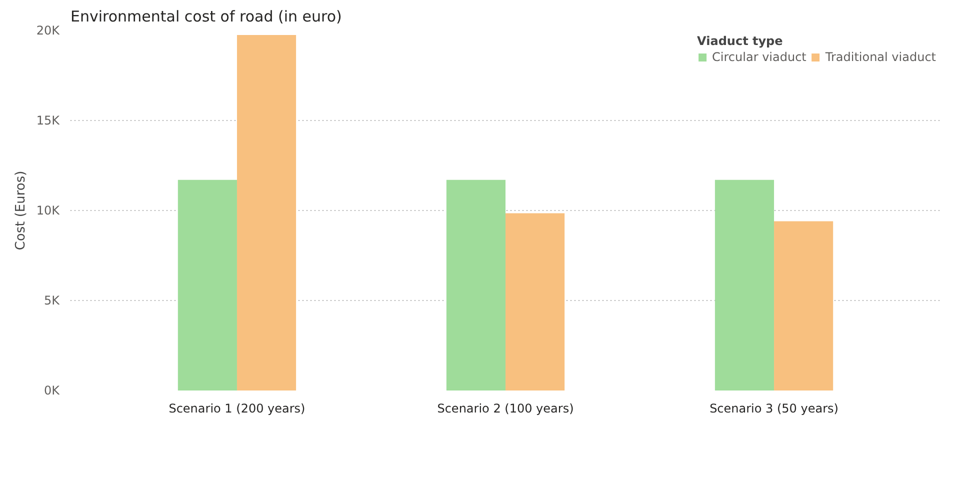  Describe the element at coordinates (52, 391) in the screenshot. I see `y-tick-label: 0K` at that location.